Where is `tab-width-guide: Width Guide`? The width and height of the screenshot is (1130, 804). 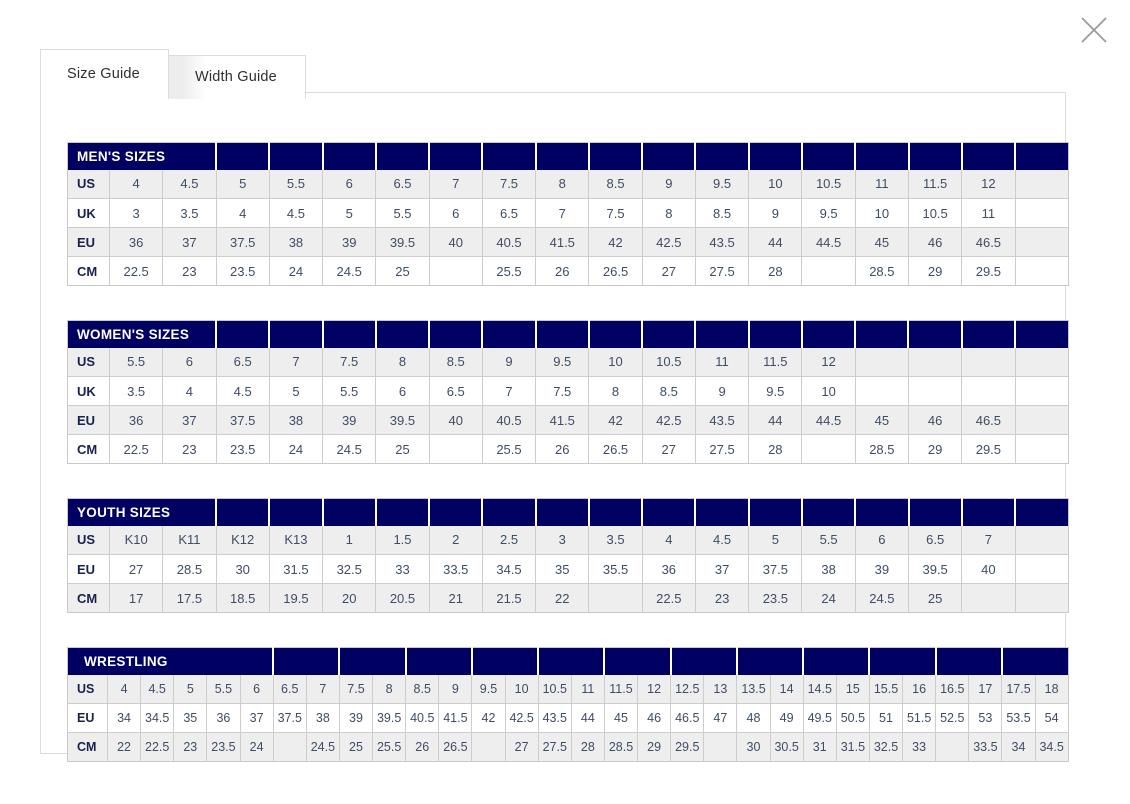 tab-width-guide: Width Guide is located at coordinates (236, 77).